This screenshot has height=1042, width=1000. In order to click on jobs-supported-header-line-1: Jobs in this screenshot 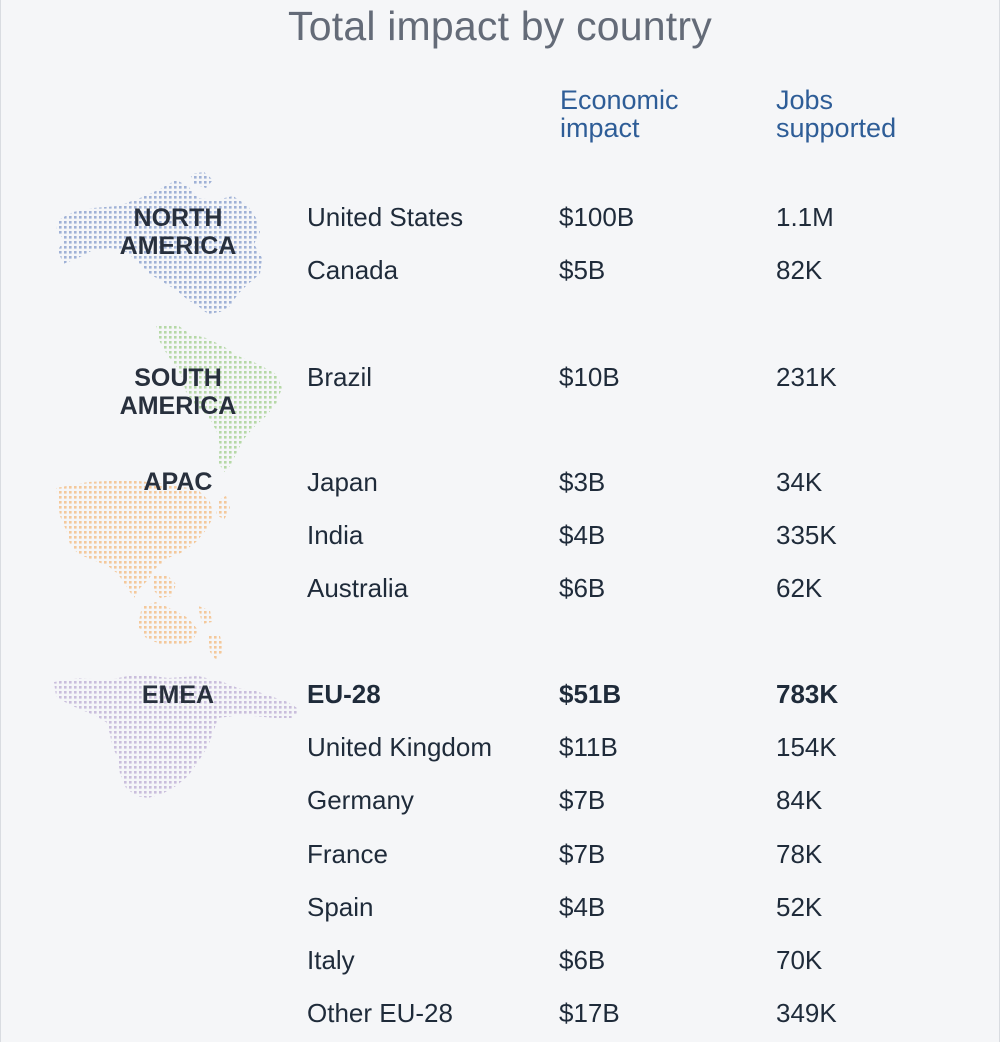, I will do `click(805, 100)`.